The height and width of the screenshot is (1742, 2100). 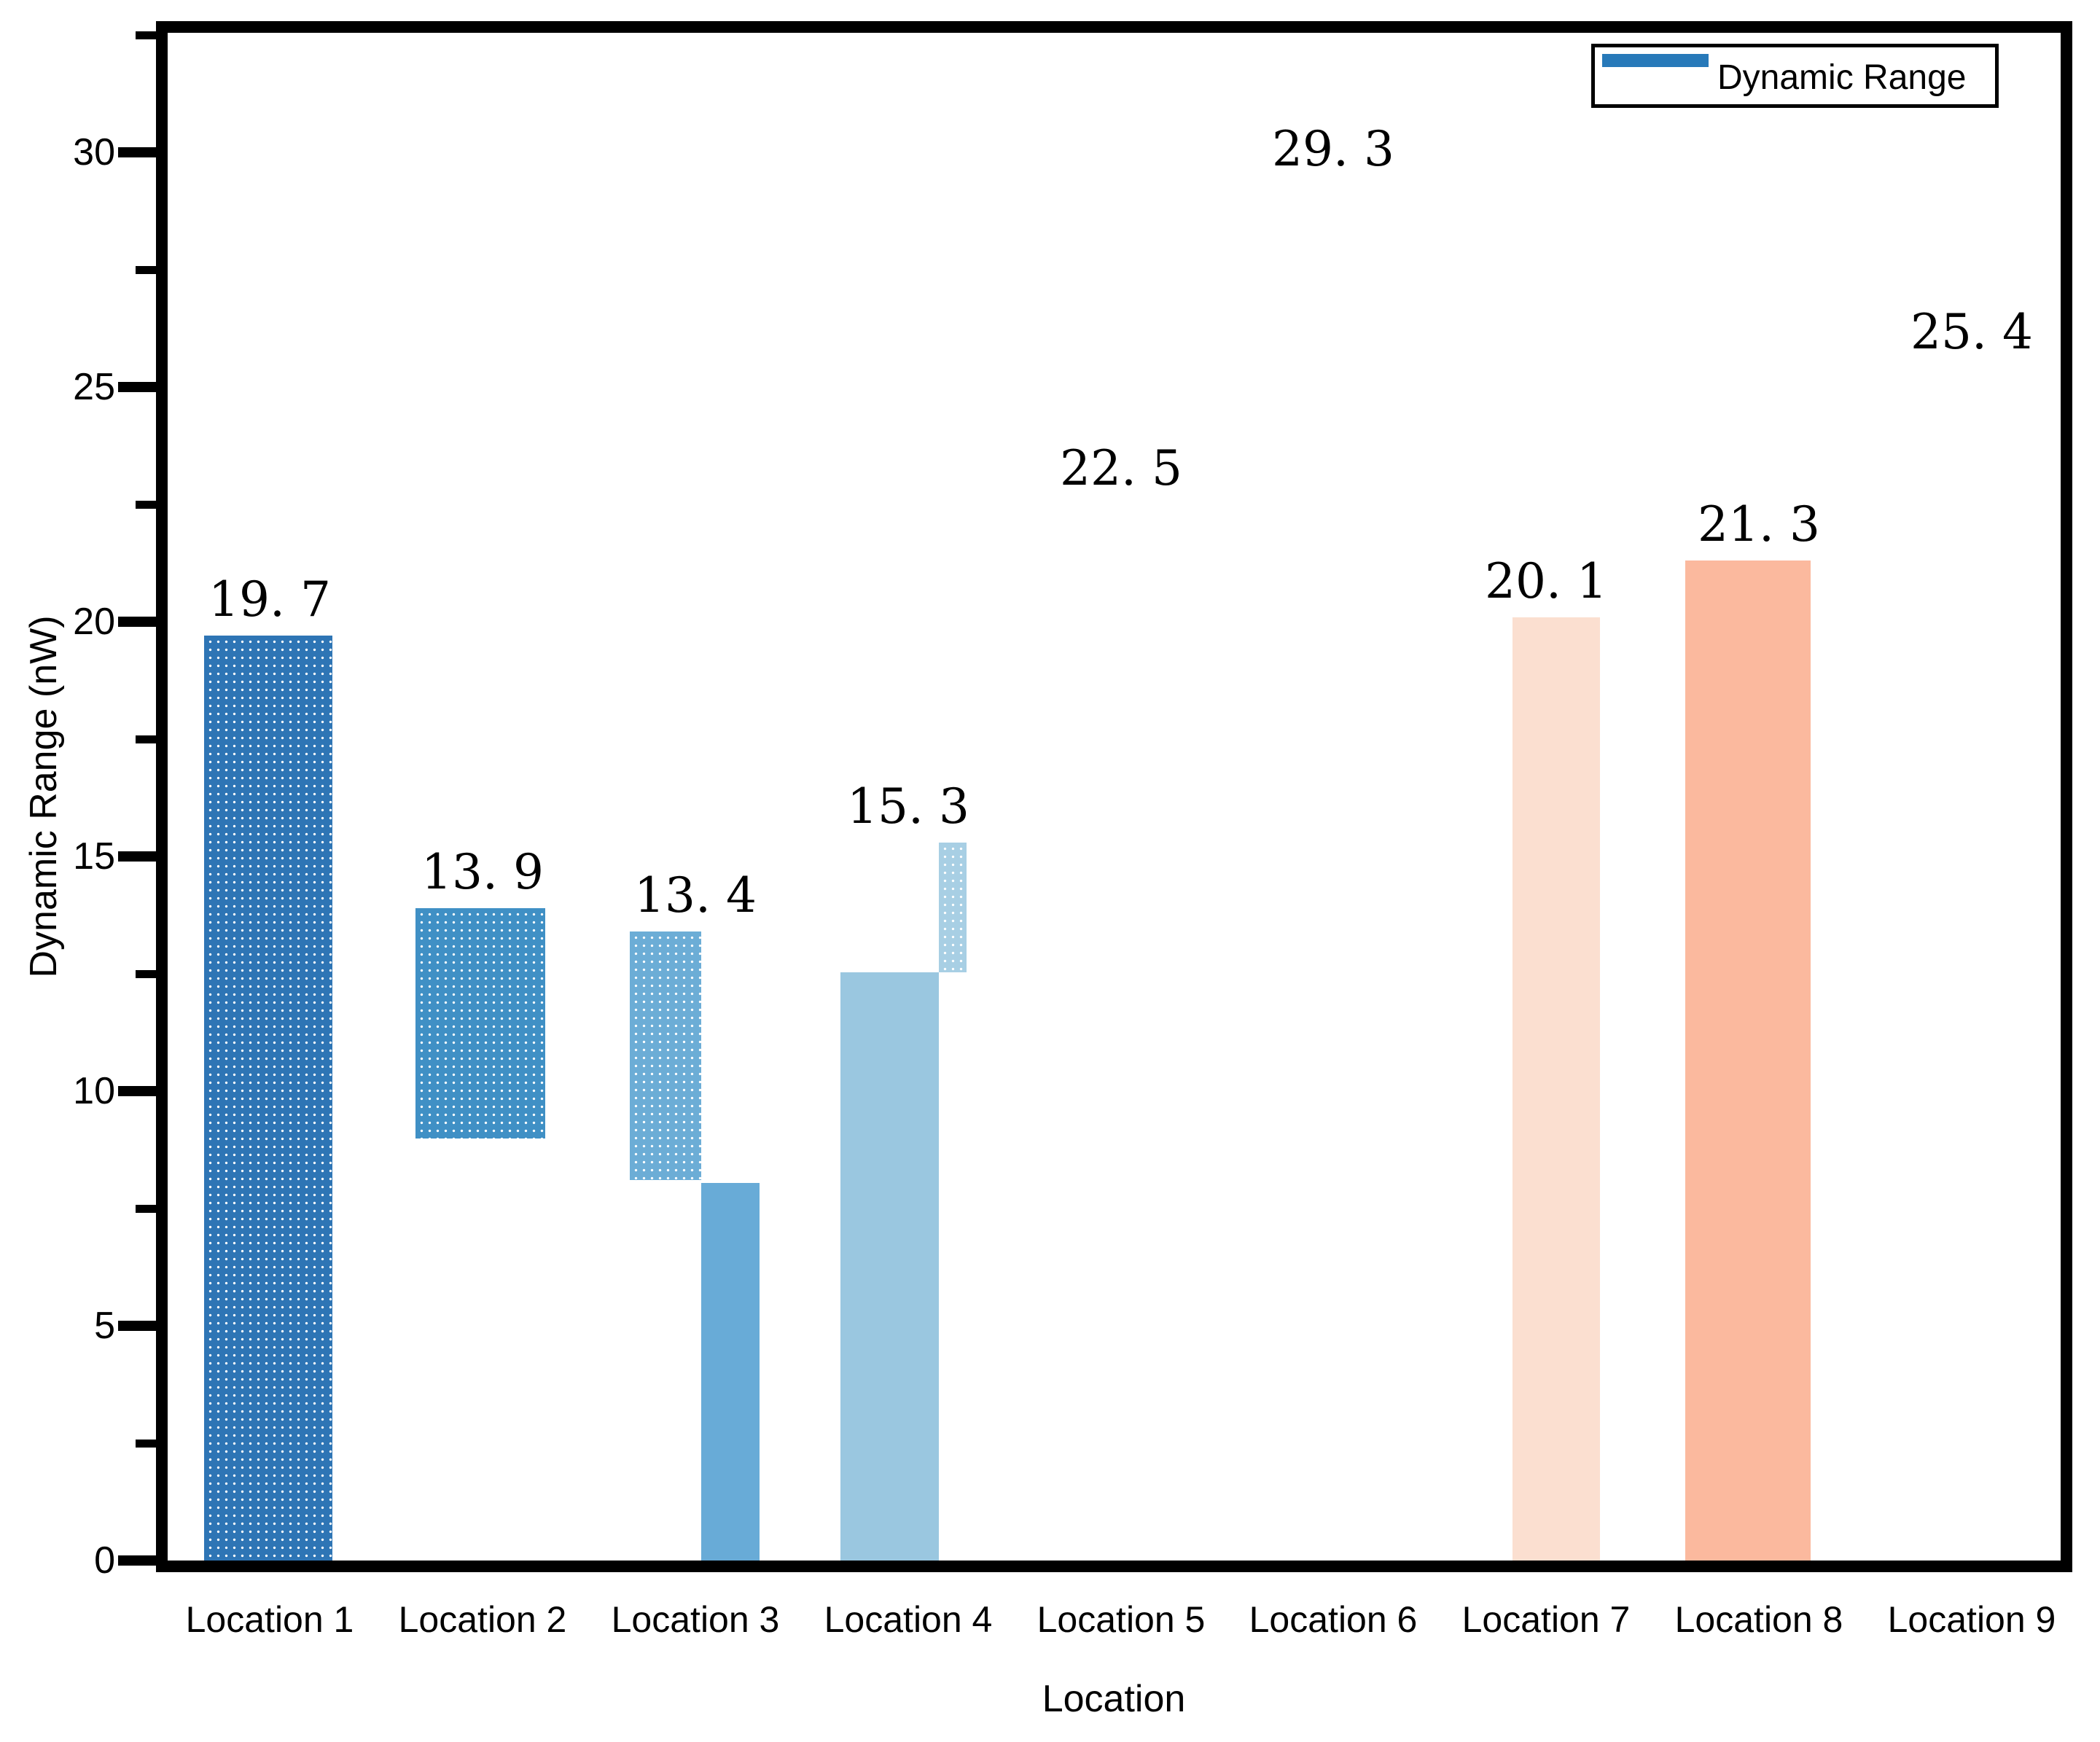 I want to click on y-tick-label: 0, so click(x=104, y=1561).